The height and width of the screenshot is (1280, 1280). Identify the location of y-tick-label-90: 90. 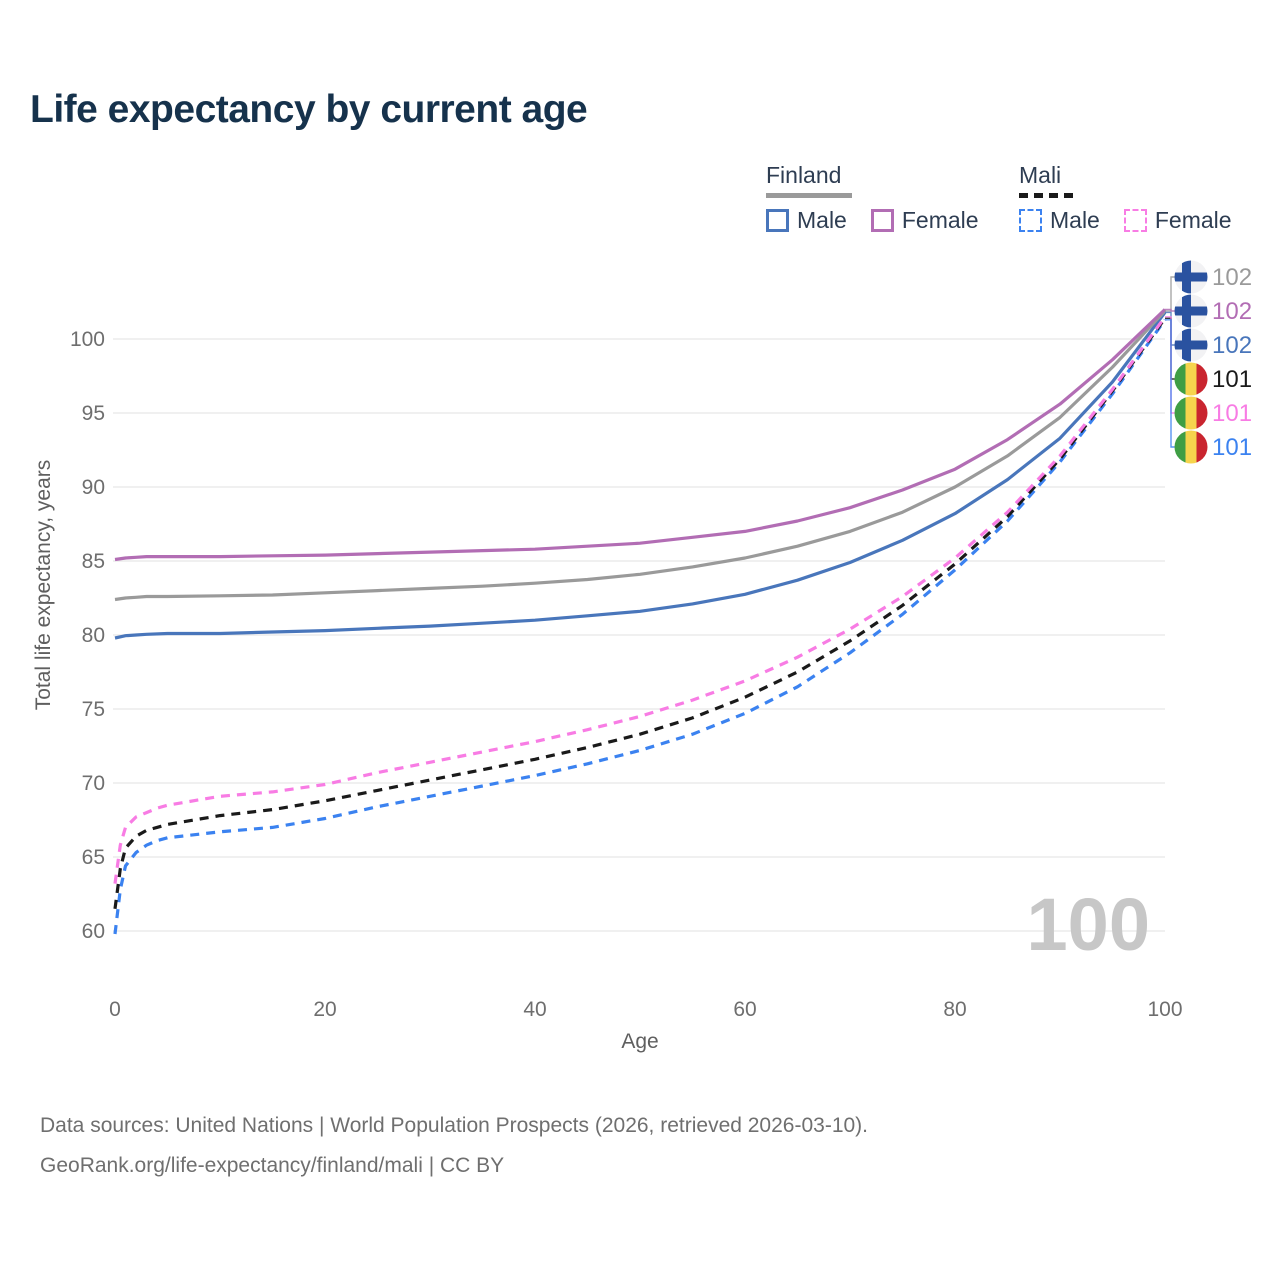
(93, 487).